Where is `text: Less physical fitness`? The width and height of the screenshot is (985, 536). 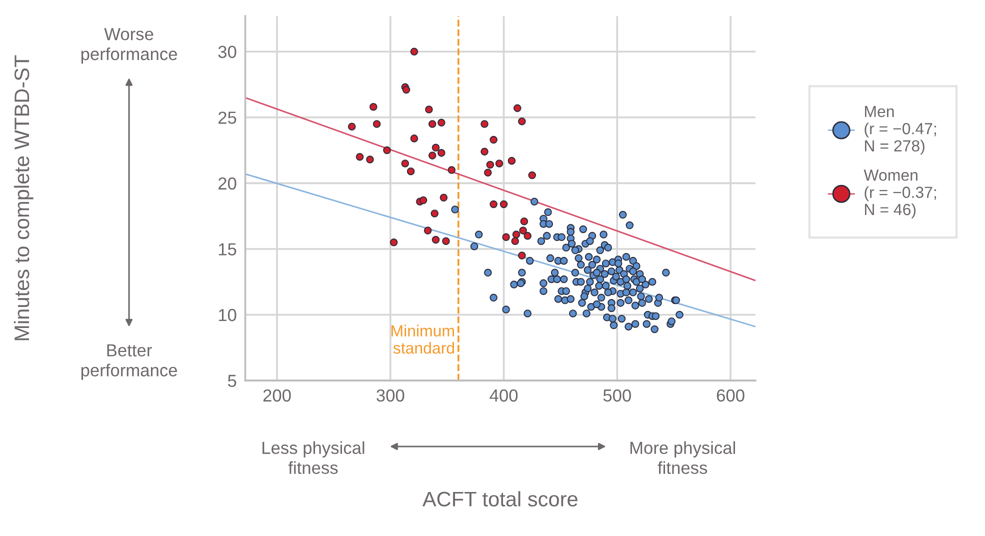
text: Less physical fitness is located at coordinates (313, 457).